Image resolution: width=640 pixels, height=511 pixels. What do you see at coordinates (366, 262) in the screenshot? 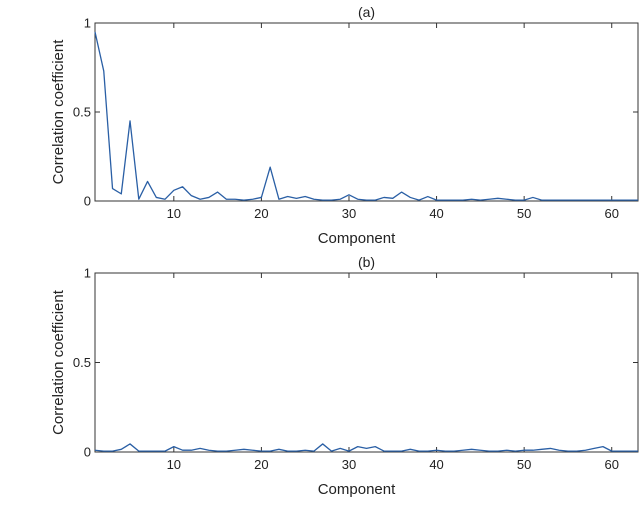
I see `chart-title: (b)` at bounding box center [366, 262].